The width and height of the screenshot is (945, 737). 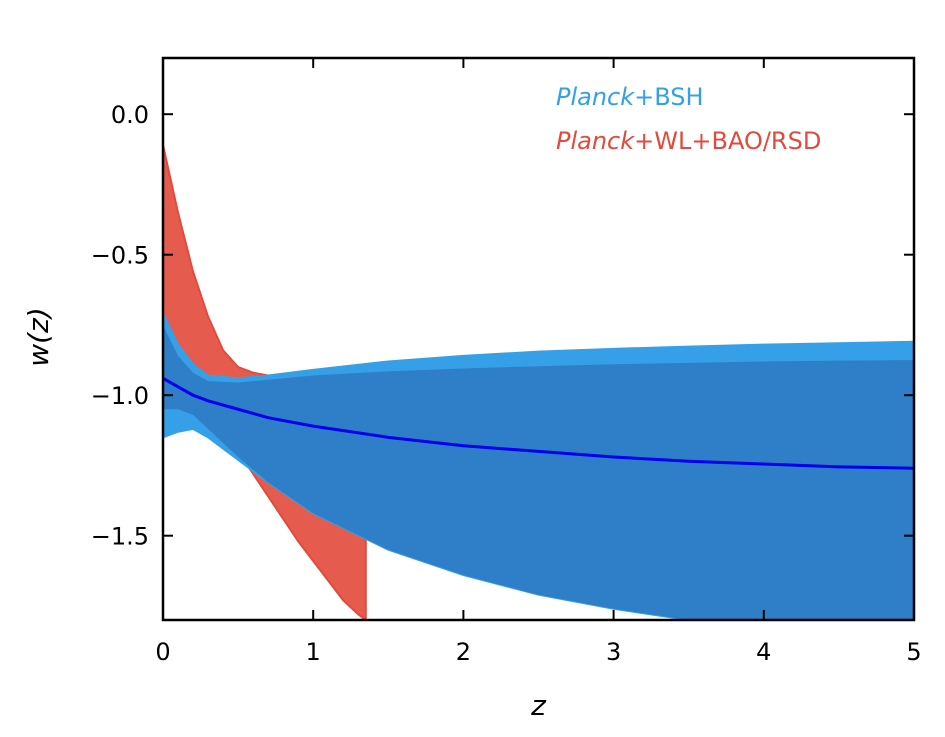 I want to click on y-tick-label: 0.0, so click(x=130, y=115).